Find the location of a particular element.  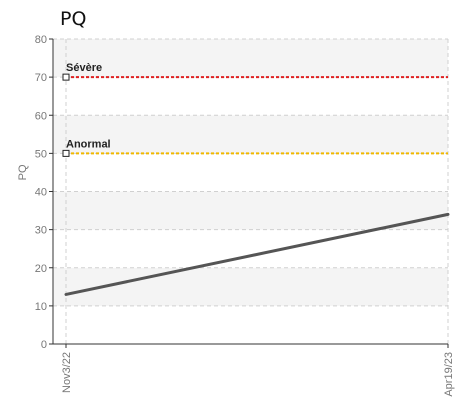

y-tick-label: 40 is located at coordinates (41, 193).